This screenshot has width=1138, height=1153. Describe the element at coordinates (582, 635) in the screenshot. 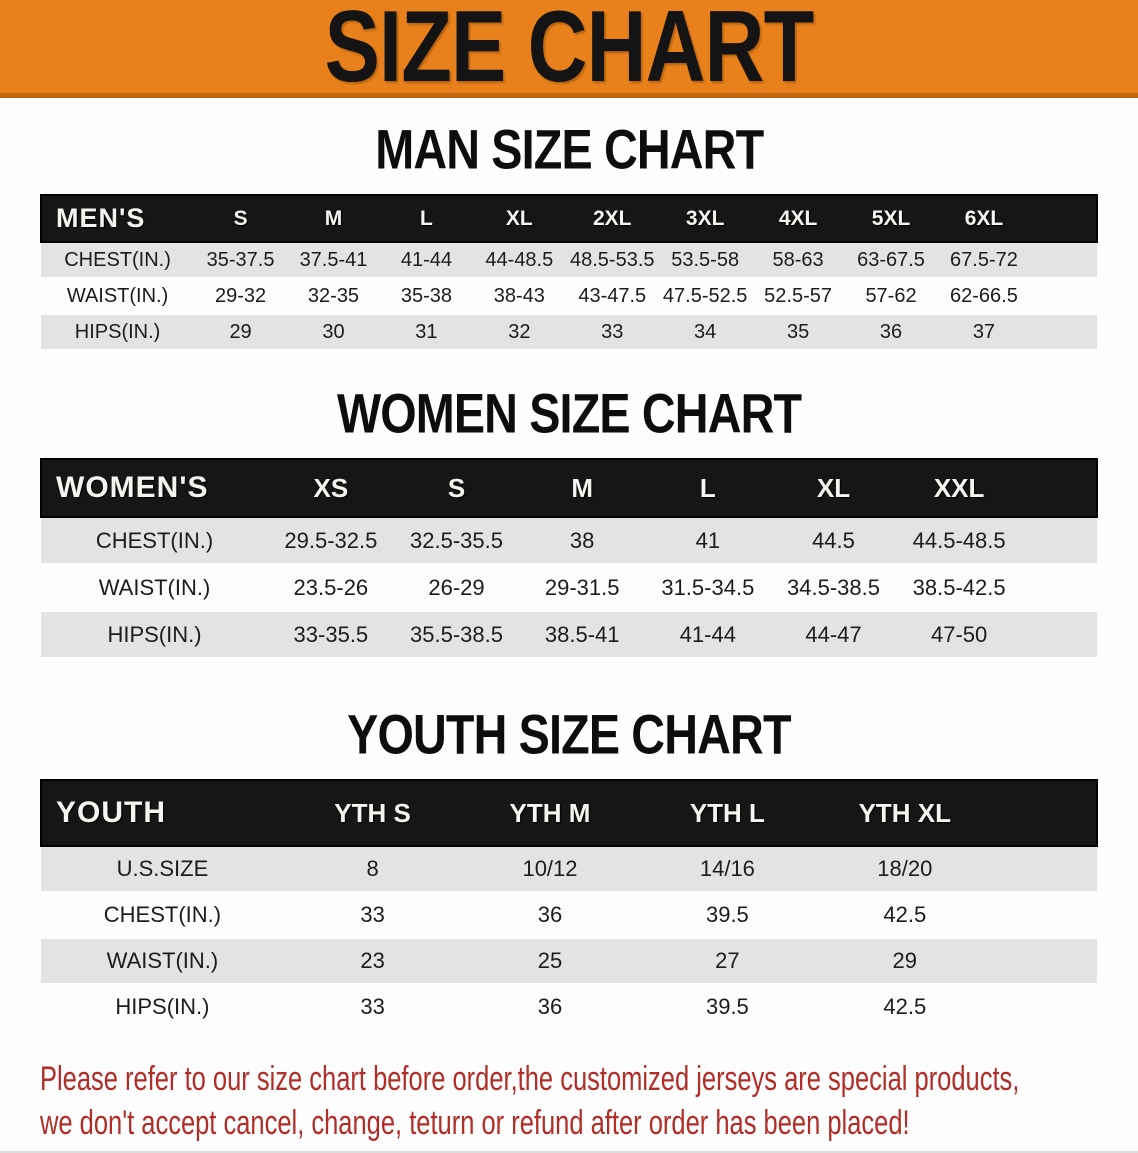

I see `measurement-value: 38.5-41` at that location.